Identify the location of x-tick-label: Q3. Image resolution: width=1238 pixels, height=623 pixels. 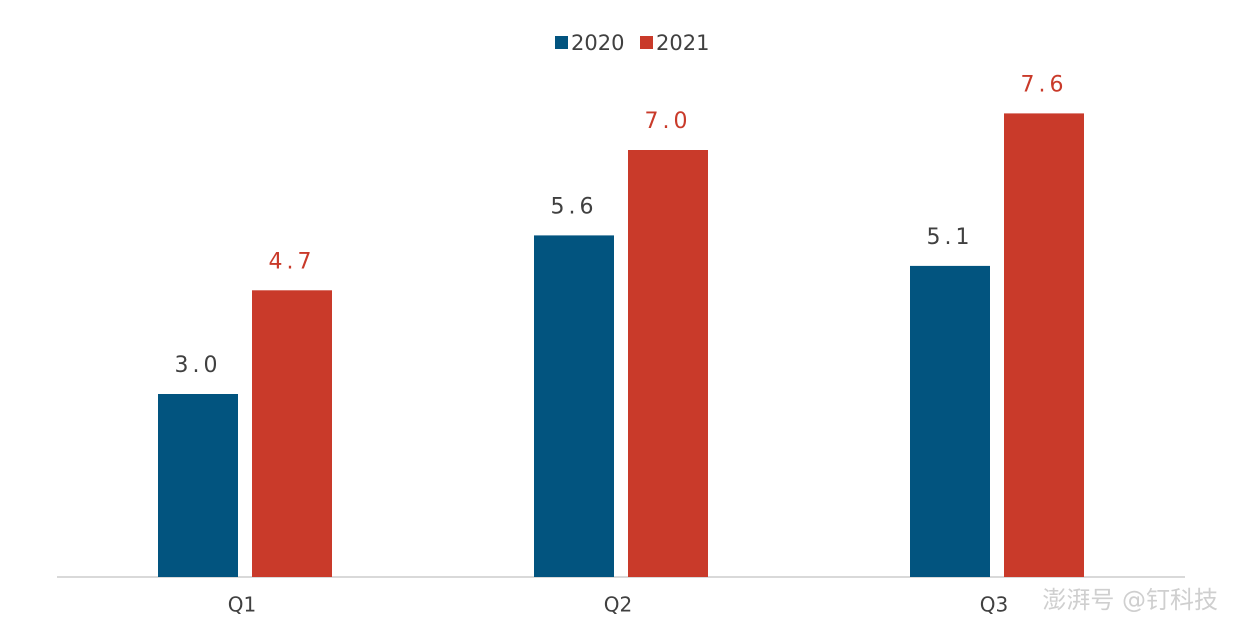
(994, 605).